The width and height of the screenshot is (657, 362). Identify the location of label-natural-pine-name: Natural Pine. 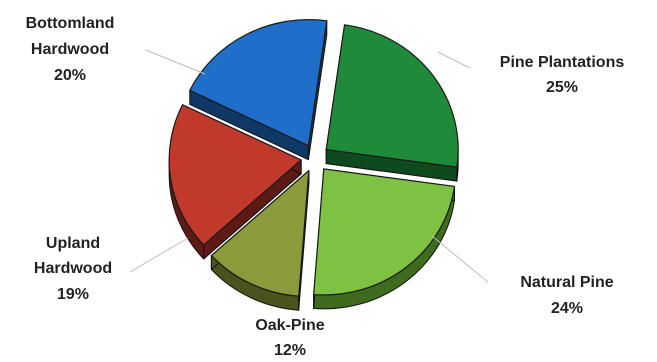
(566, 282).